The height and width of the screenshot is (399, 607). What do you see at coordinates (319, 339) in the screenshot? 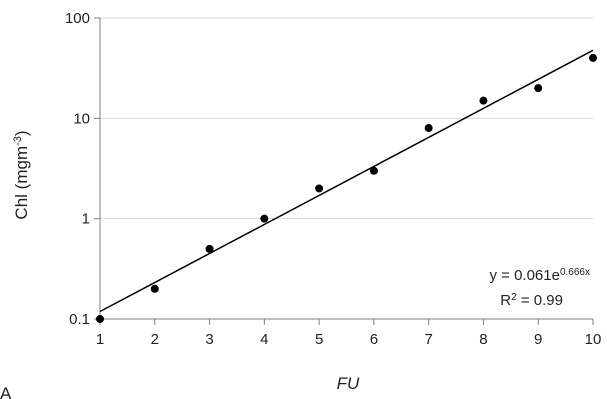
I see `x-tick-label: 5` at bounding box center [319, 339].